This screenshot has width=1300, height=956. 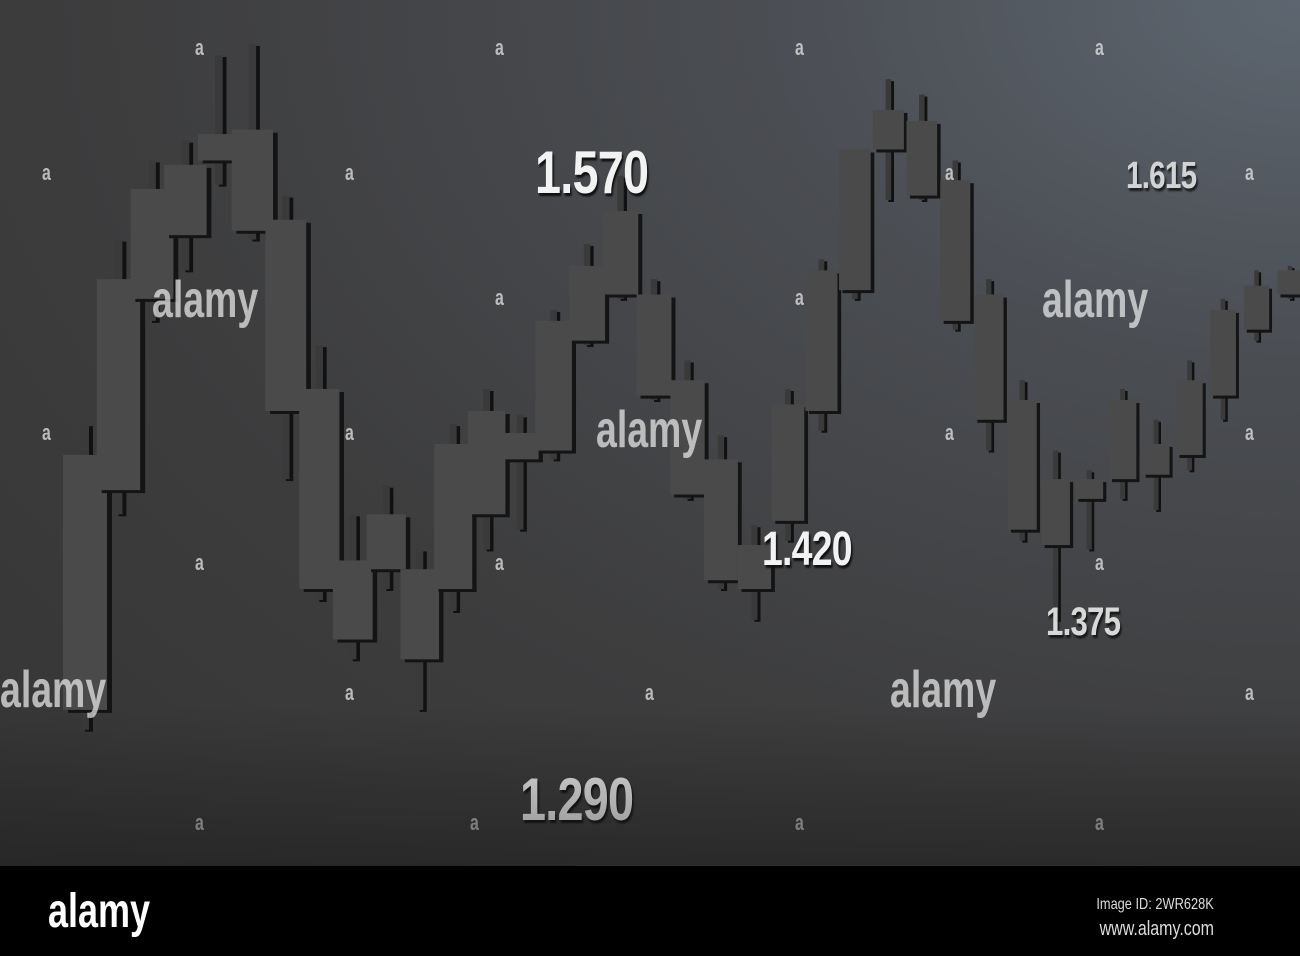 I want to click on price-label: 1.375, so click(x=1083, y=622).